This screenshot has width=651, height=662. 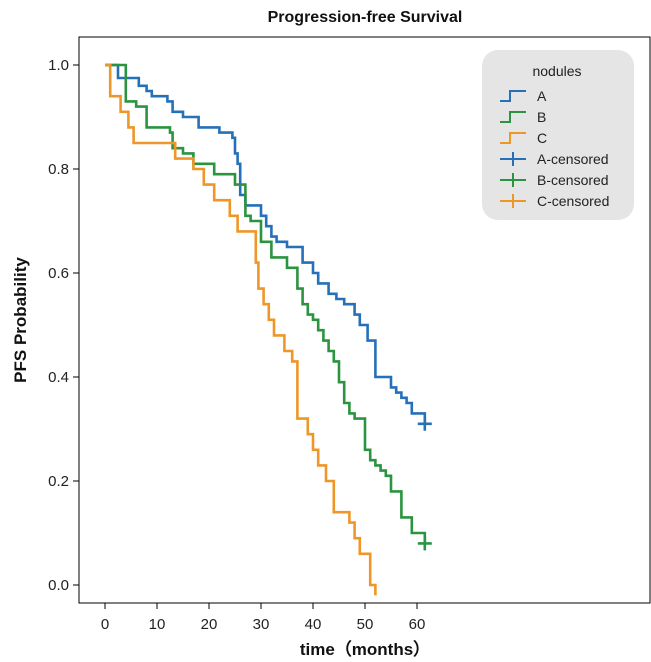 What do you see at coordinates (365, 624) in the screenshot?
I see `x-tick-label: 50` at bounding box center [365, 624].